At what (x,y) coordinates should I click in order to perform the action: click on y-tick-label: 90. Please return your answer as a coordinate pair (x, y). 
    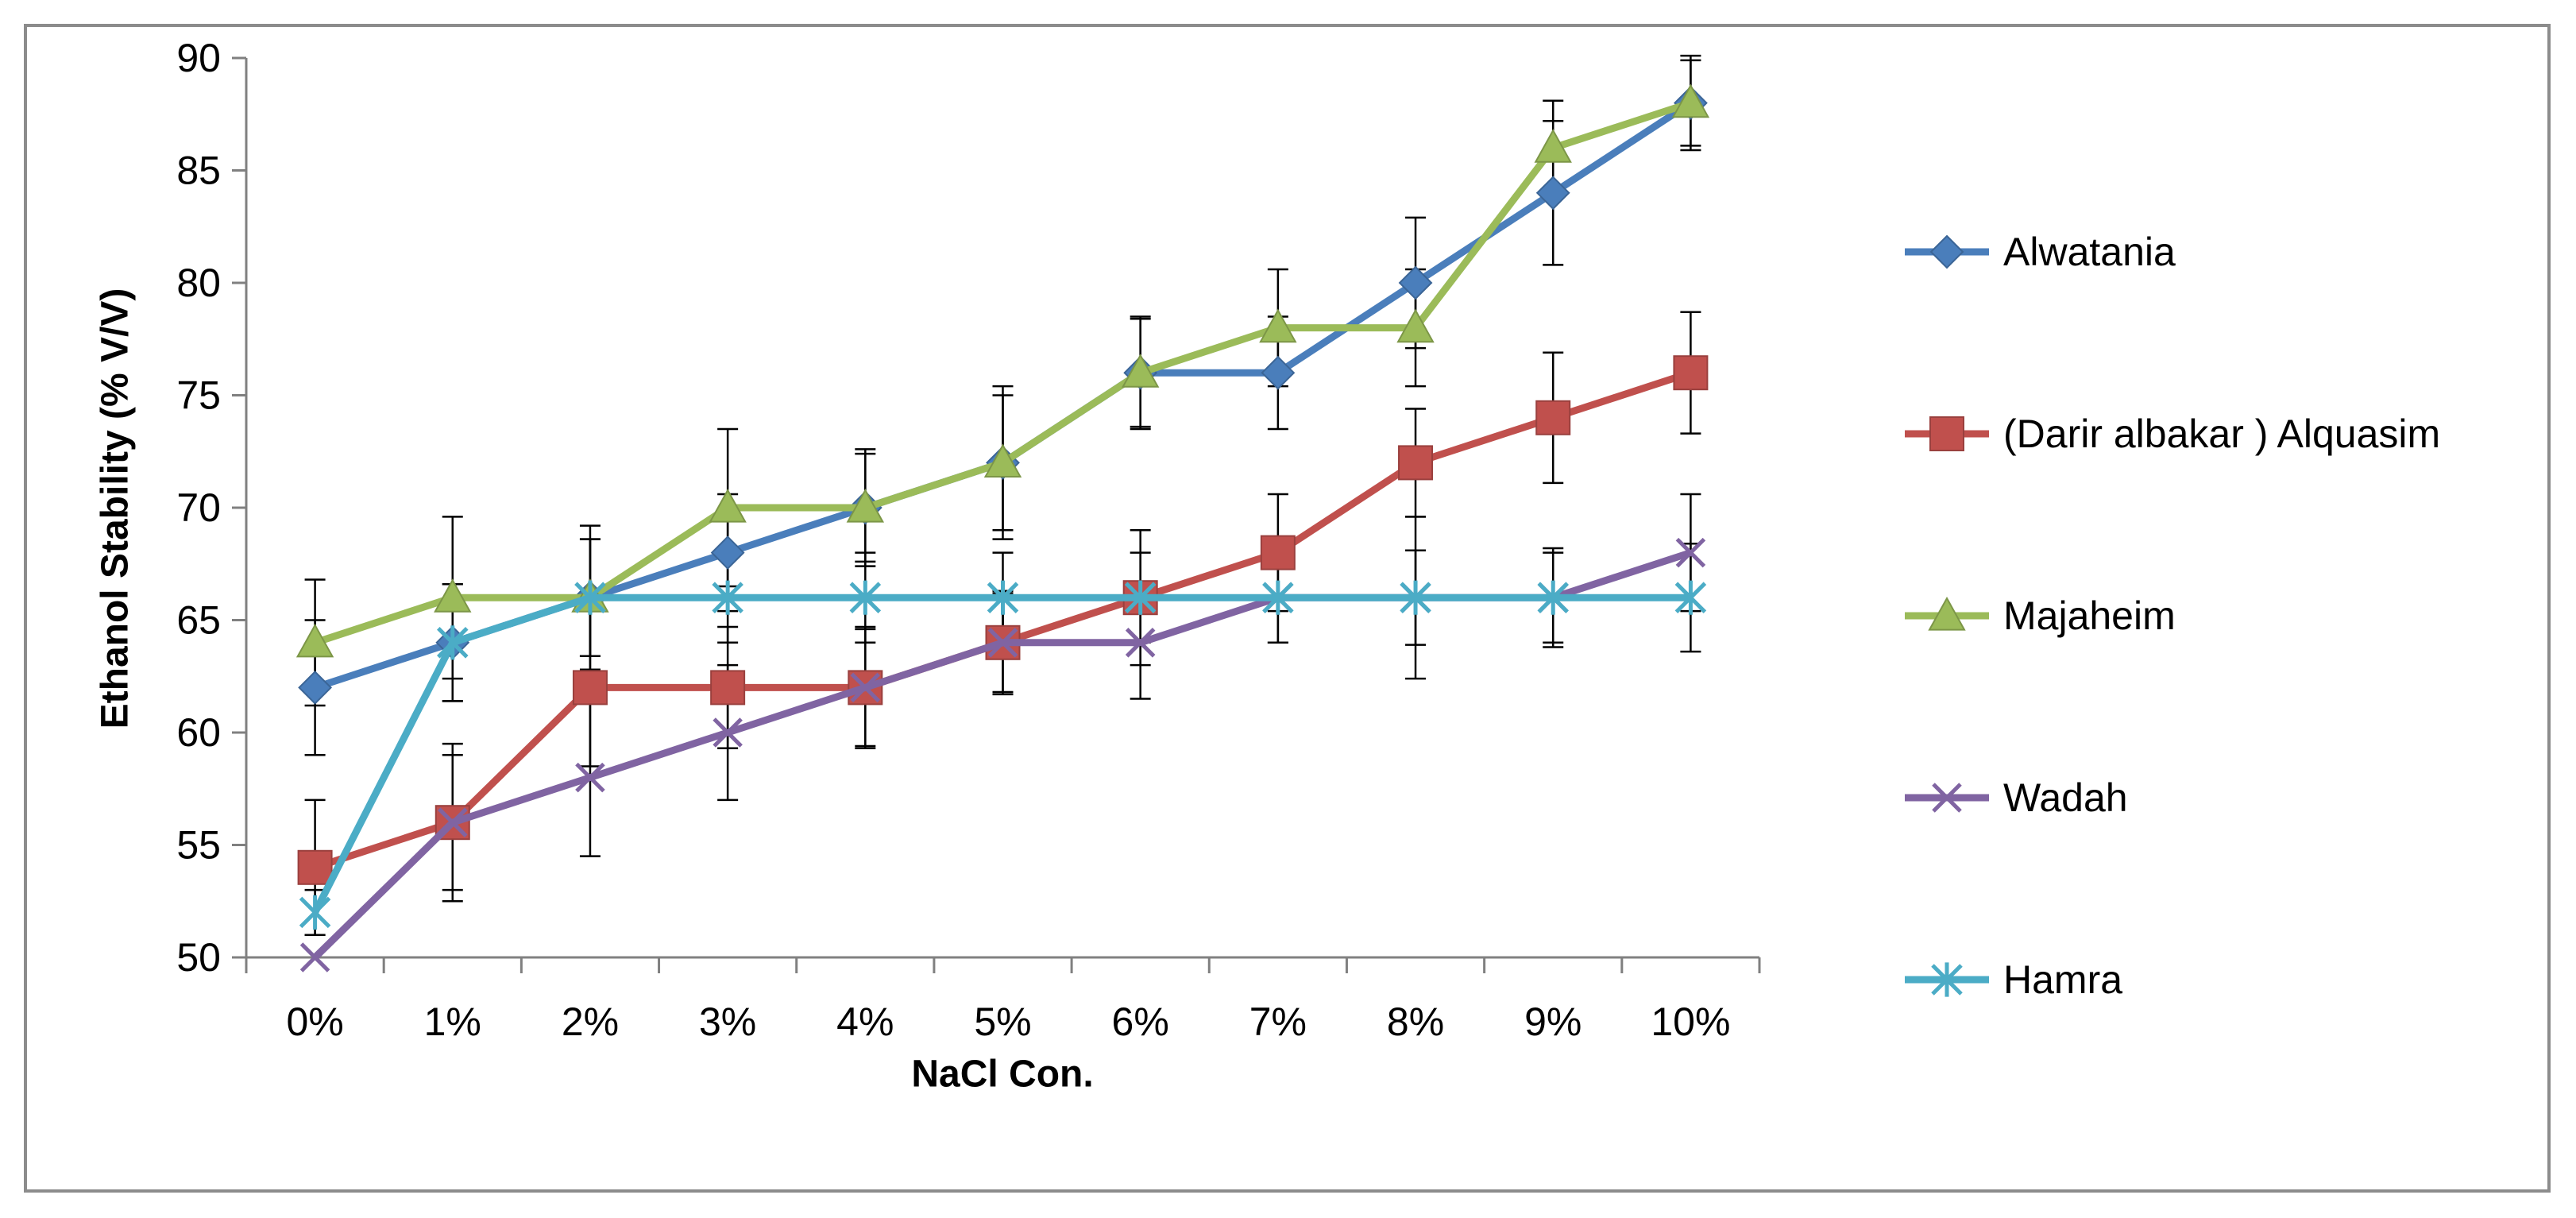
    Looking at the image, I should click on (198, 58).